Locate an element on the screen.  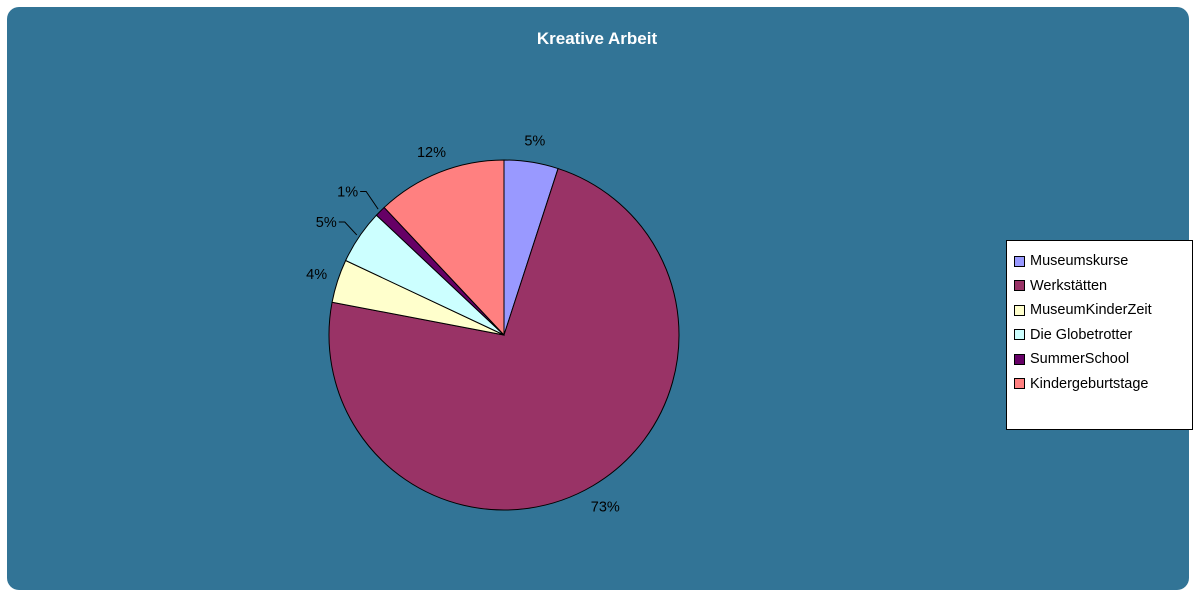
data-label-summerschool: 1% is located at coordinates (347, 192).